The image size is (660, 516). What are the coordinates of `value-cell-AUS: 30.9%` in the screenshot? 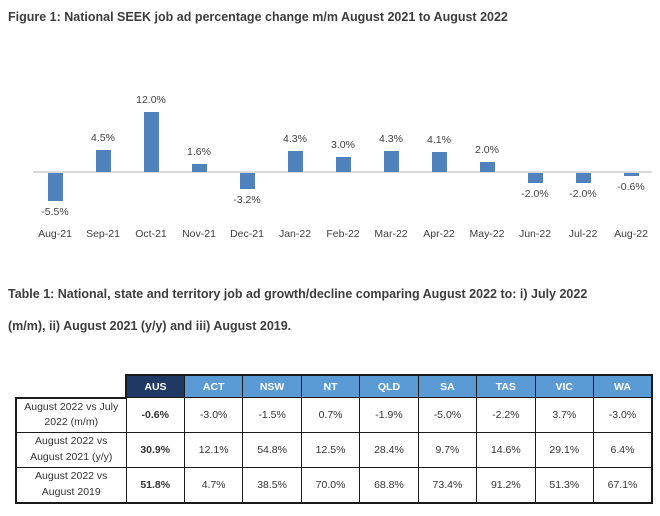 It's located at (155, 450).